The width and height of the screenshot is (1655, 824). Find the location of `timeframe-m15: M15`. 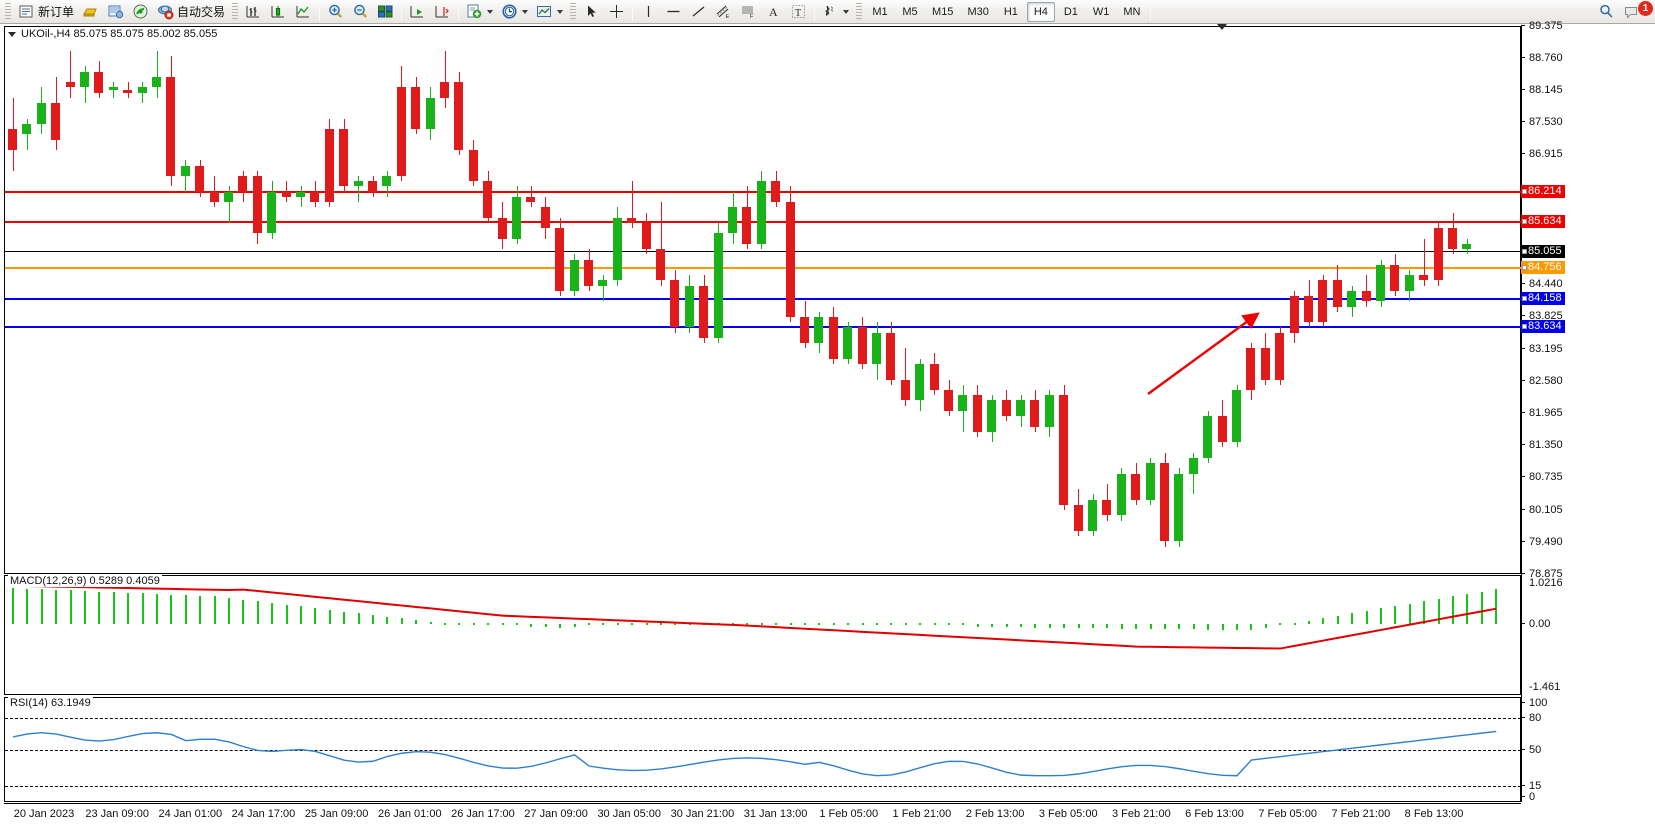

timeframe-m15: M15 is located at coordinates (943, 11).